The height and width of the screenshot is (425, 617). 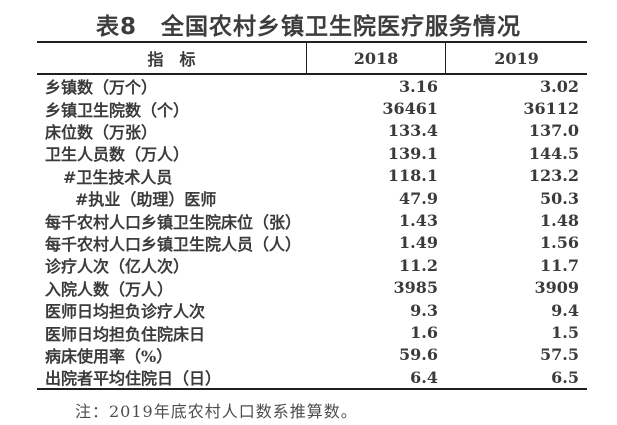 What do you see at coordinates (412, 131) in the screenshot?
I see `value-2018-cell: 133.4` at bounding box center [412, 131].